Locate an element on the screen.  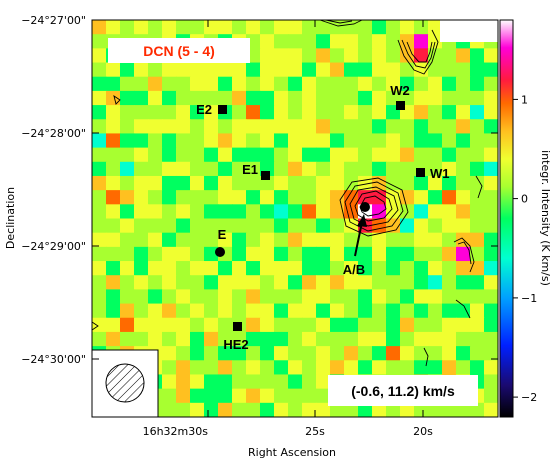
x-axis-label: Right Ascension is located at coordinates (292, 452).